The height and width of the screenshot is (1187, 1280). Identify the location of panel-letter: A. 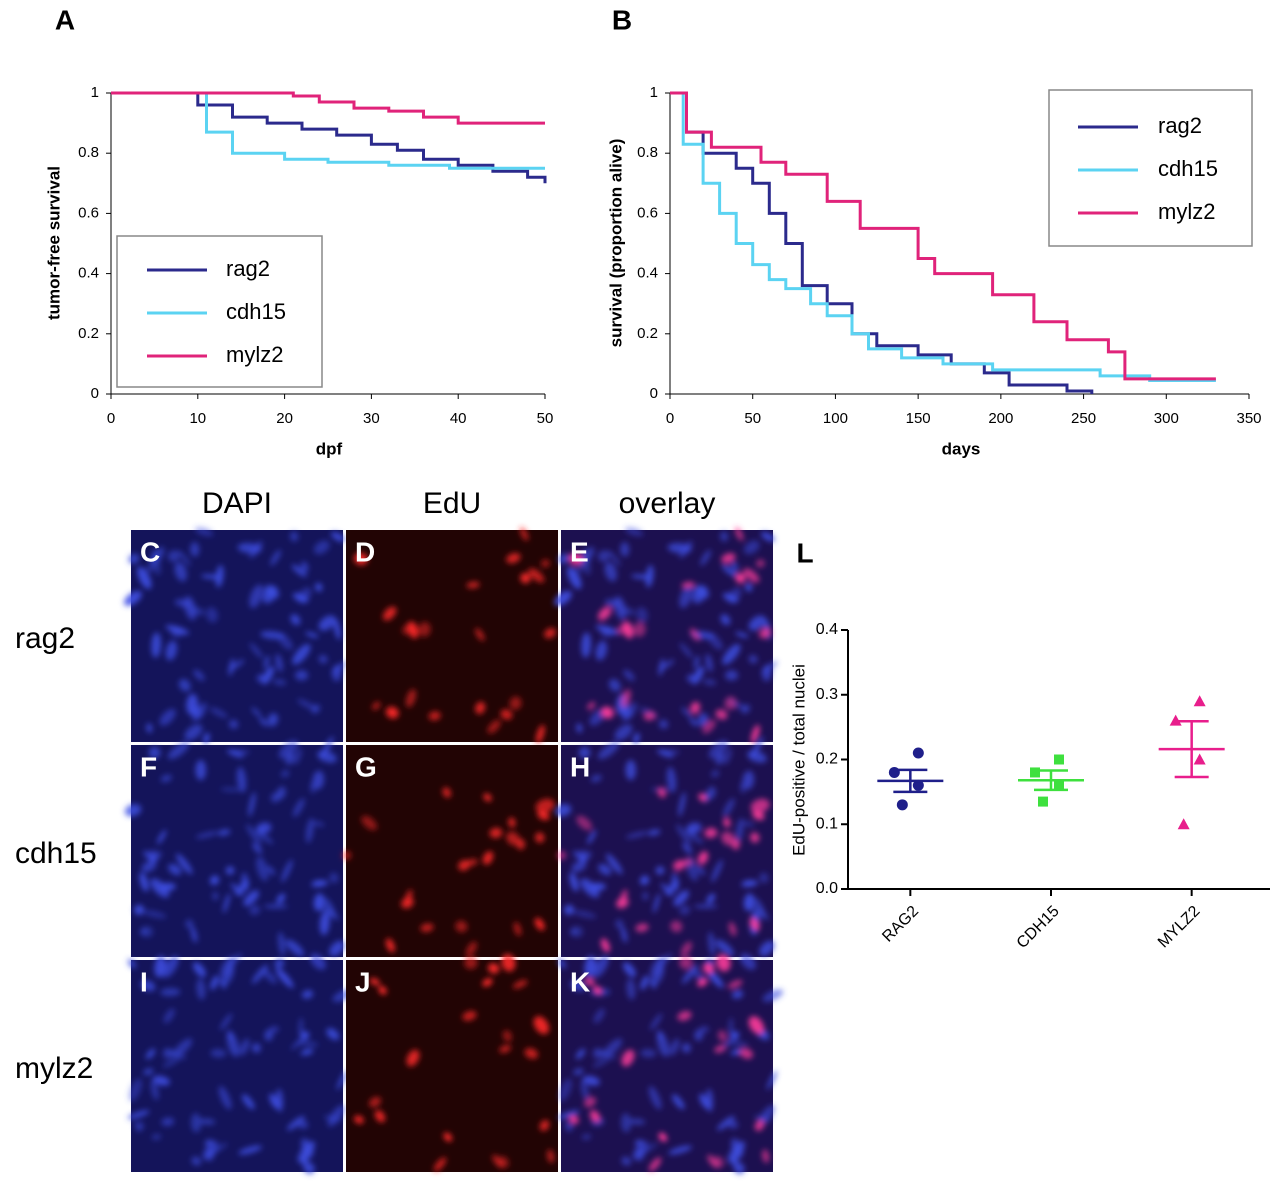
(65, 19).